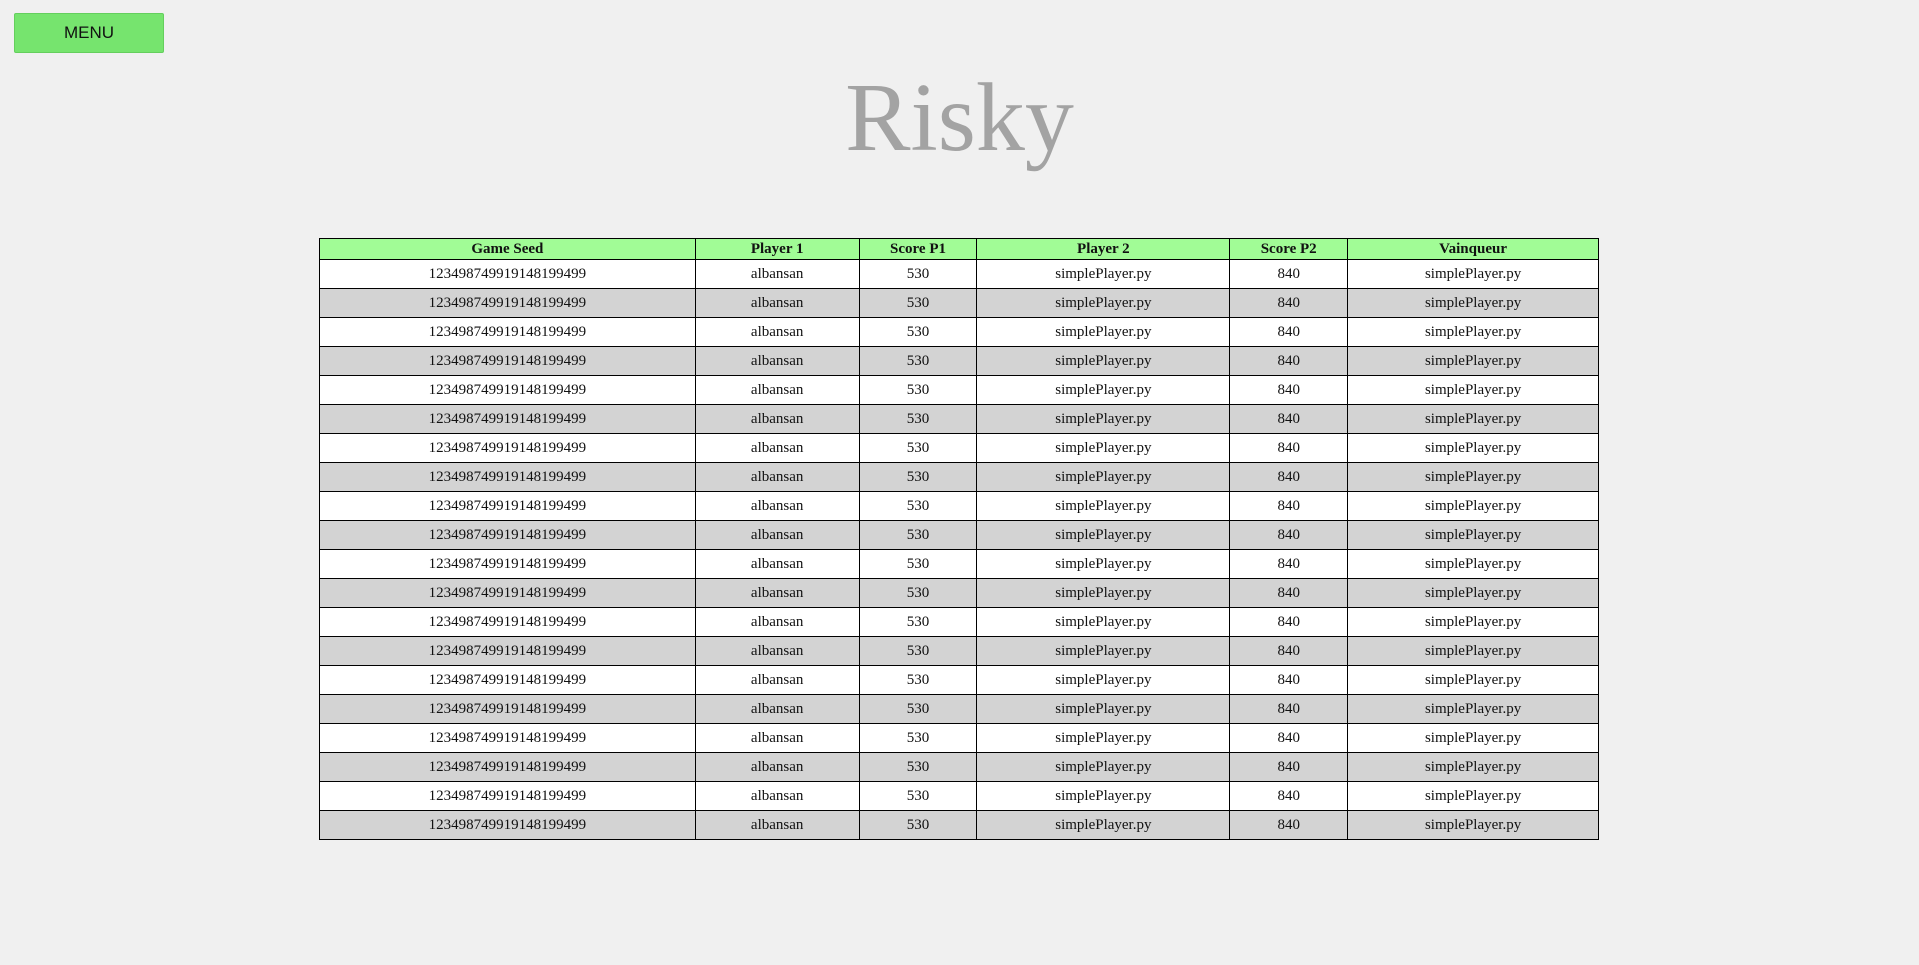  Describe the element at coordinates (507, 249) in the screenshot. I see `column-header-game-seed: Game Seed` at that location.